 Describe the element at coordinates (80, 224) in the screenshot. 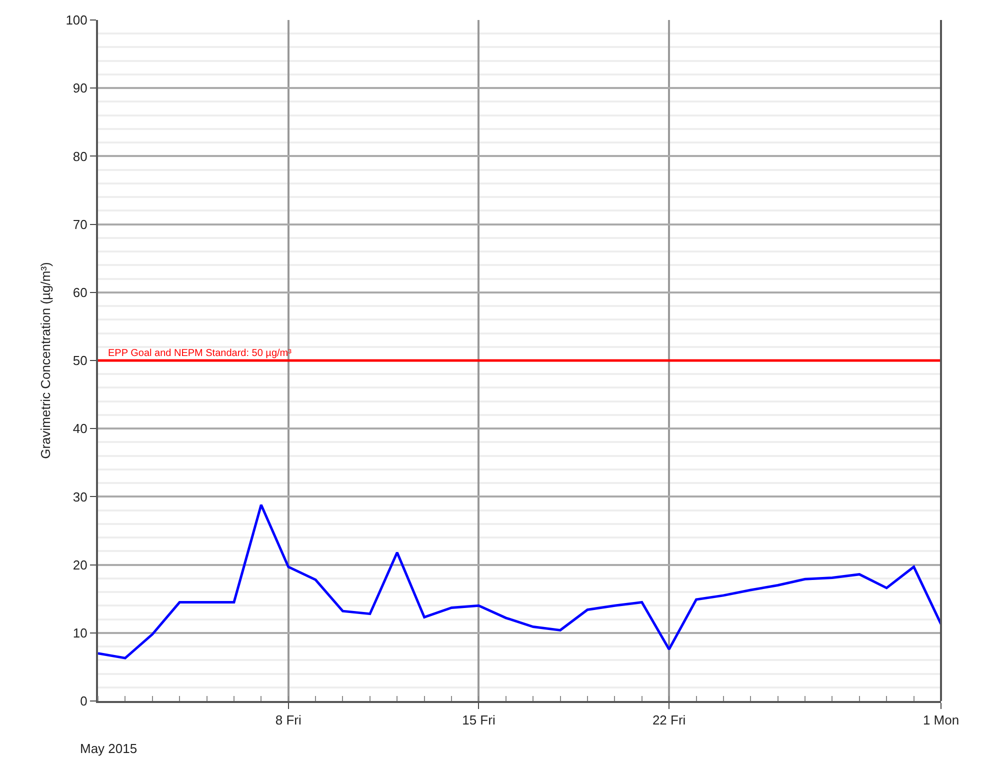

I see `y-tick-label: 70` at that location.